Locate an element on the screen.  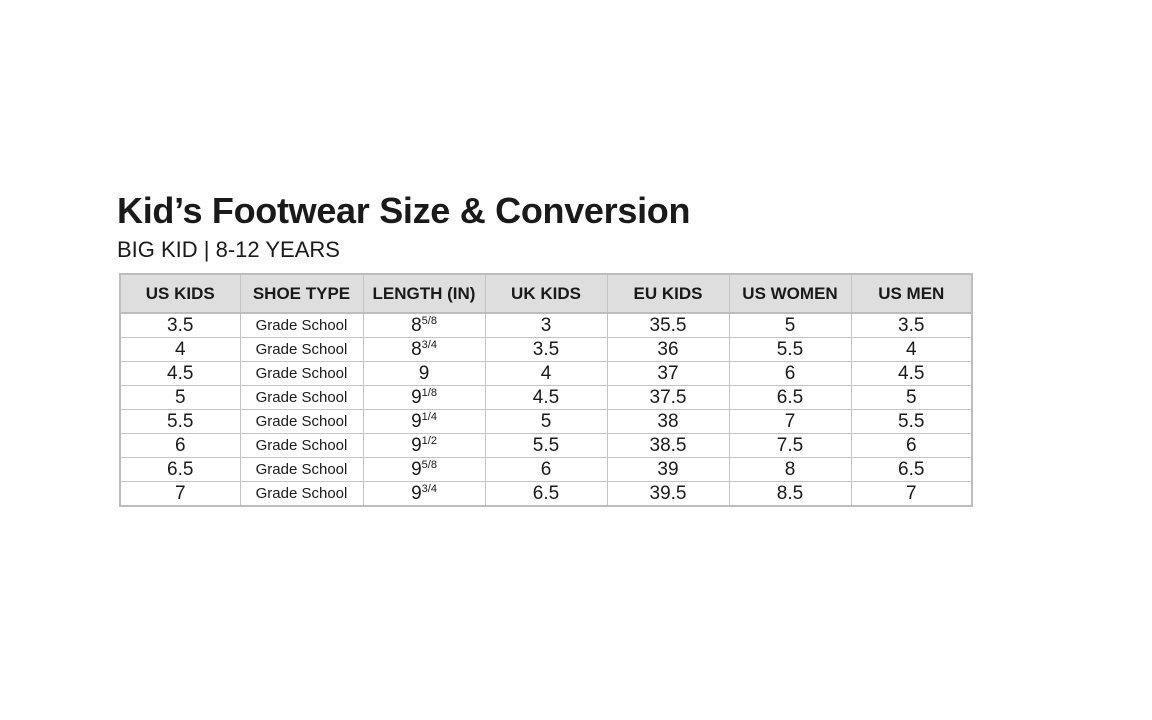
cell-uk-kids: 4.5 is located at coordinates (546, 397).